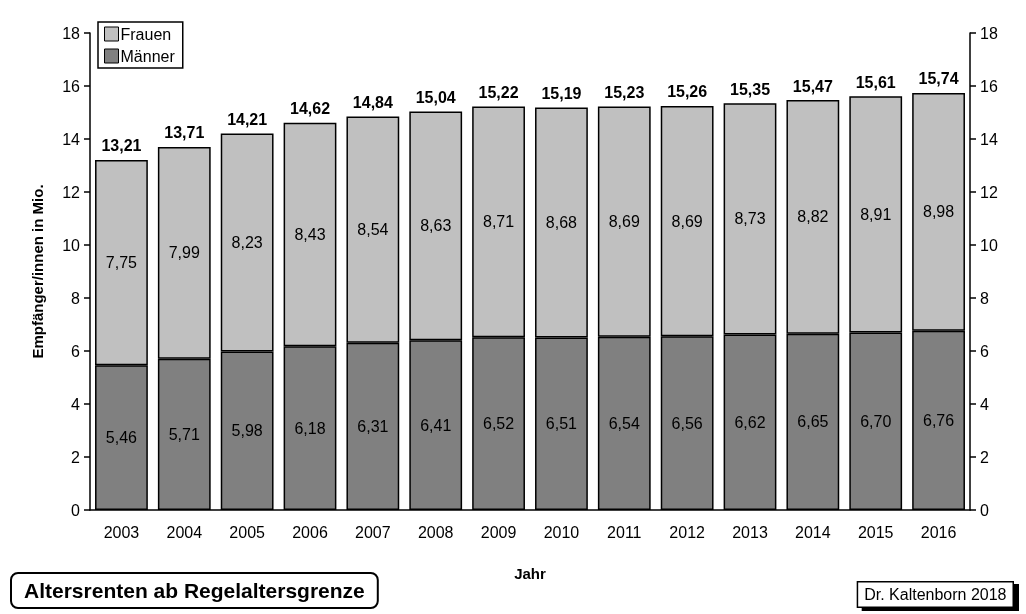 This screenshot has width=1026, height=614. I want to click on y2-tick-label: 16, so click(989, 86).